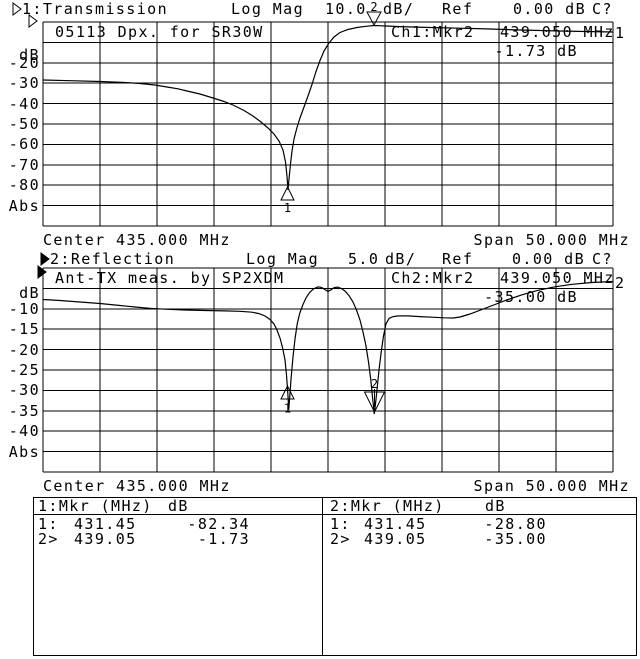 The image size is (640, 659). What do you see at coordinates (24, 185) in the screenshot?
I see `ch1-ytick: -80` at bounding box center [24, 185].